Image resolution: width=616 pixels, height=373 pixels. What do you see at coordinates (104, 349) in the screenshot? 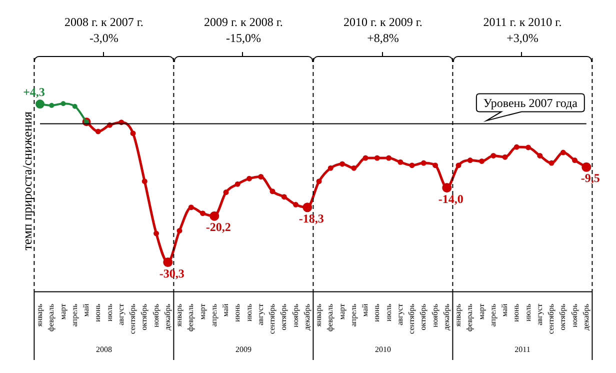
I see `text: 2008` at bounding box center [104, 349].